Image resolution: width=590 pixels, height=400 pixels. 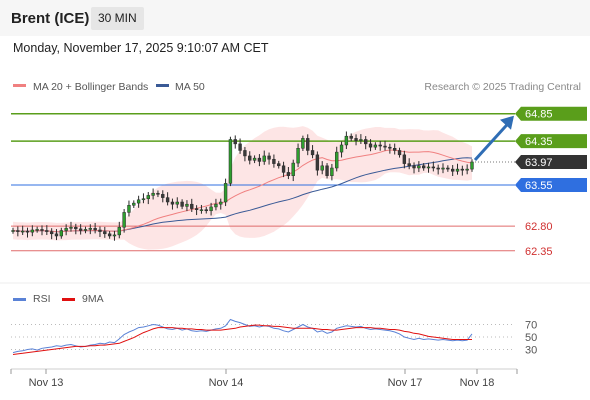 I want to click on level-label-63.55: 63.55, so click(x=539, y=186).